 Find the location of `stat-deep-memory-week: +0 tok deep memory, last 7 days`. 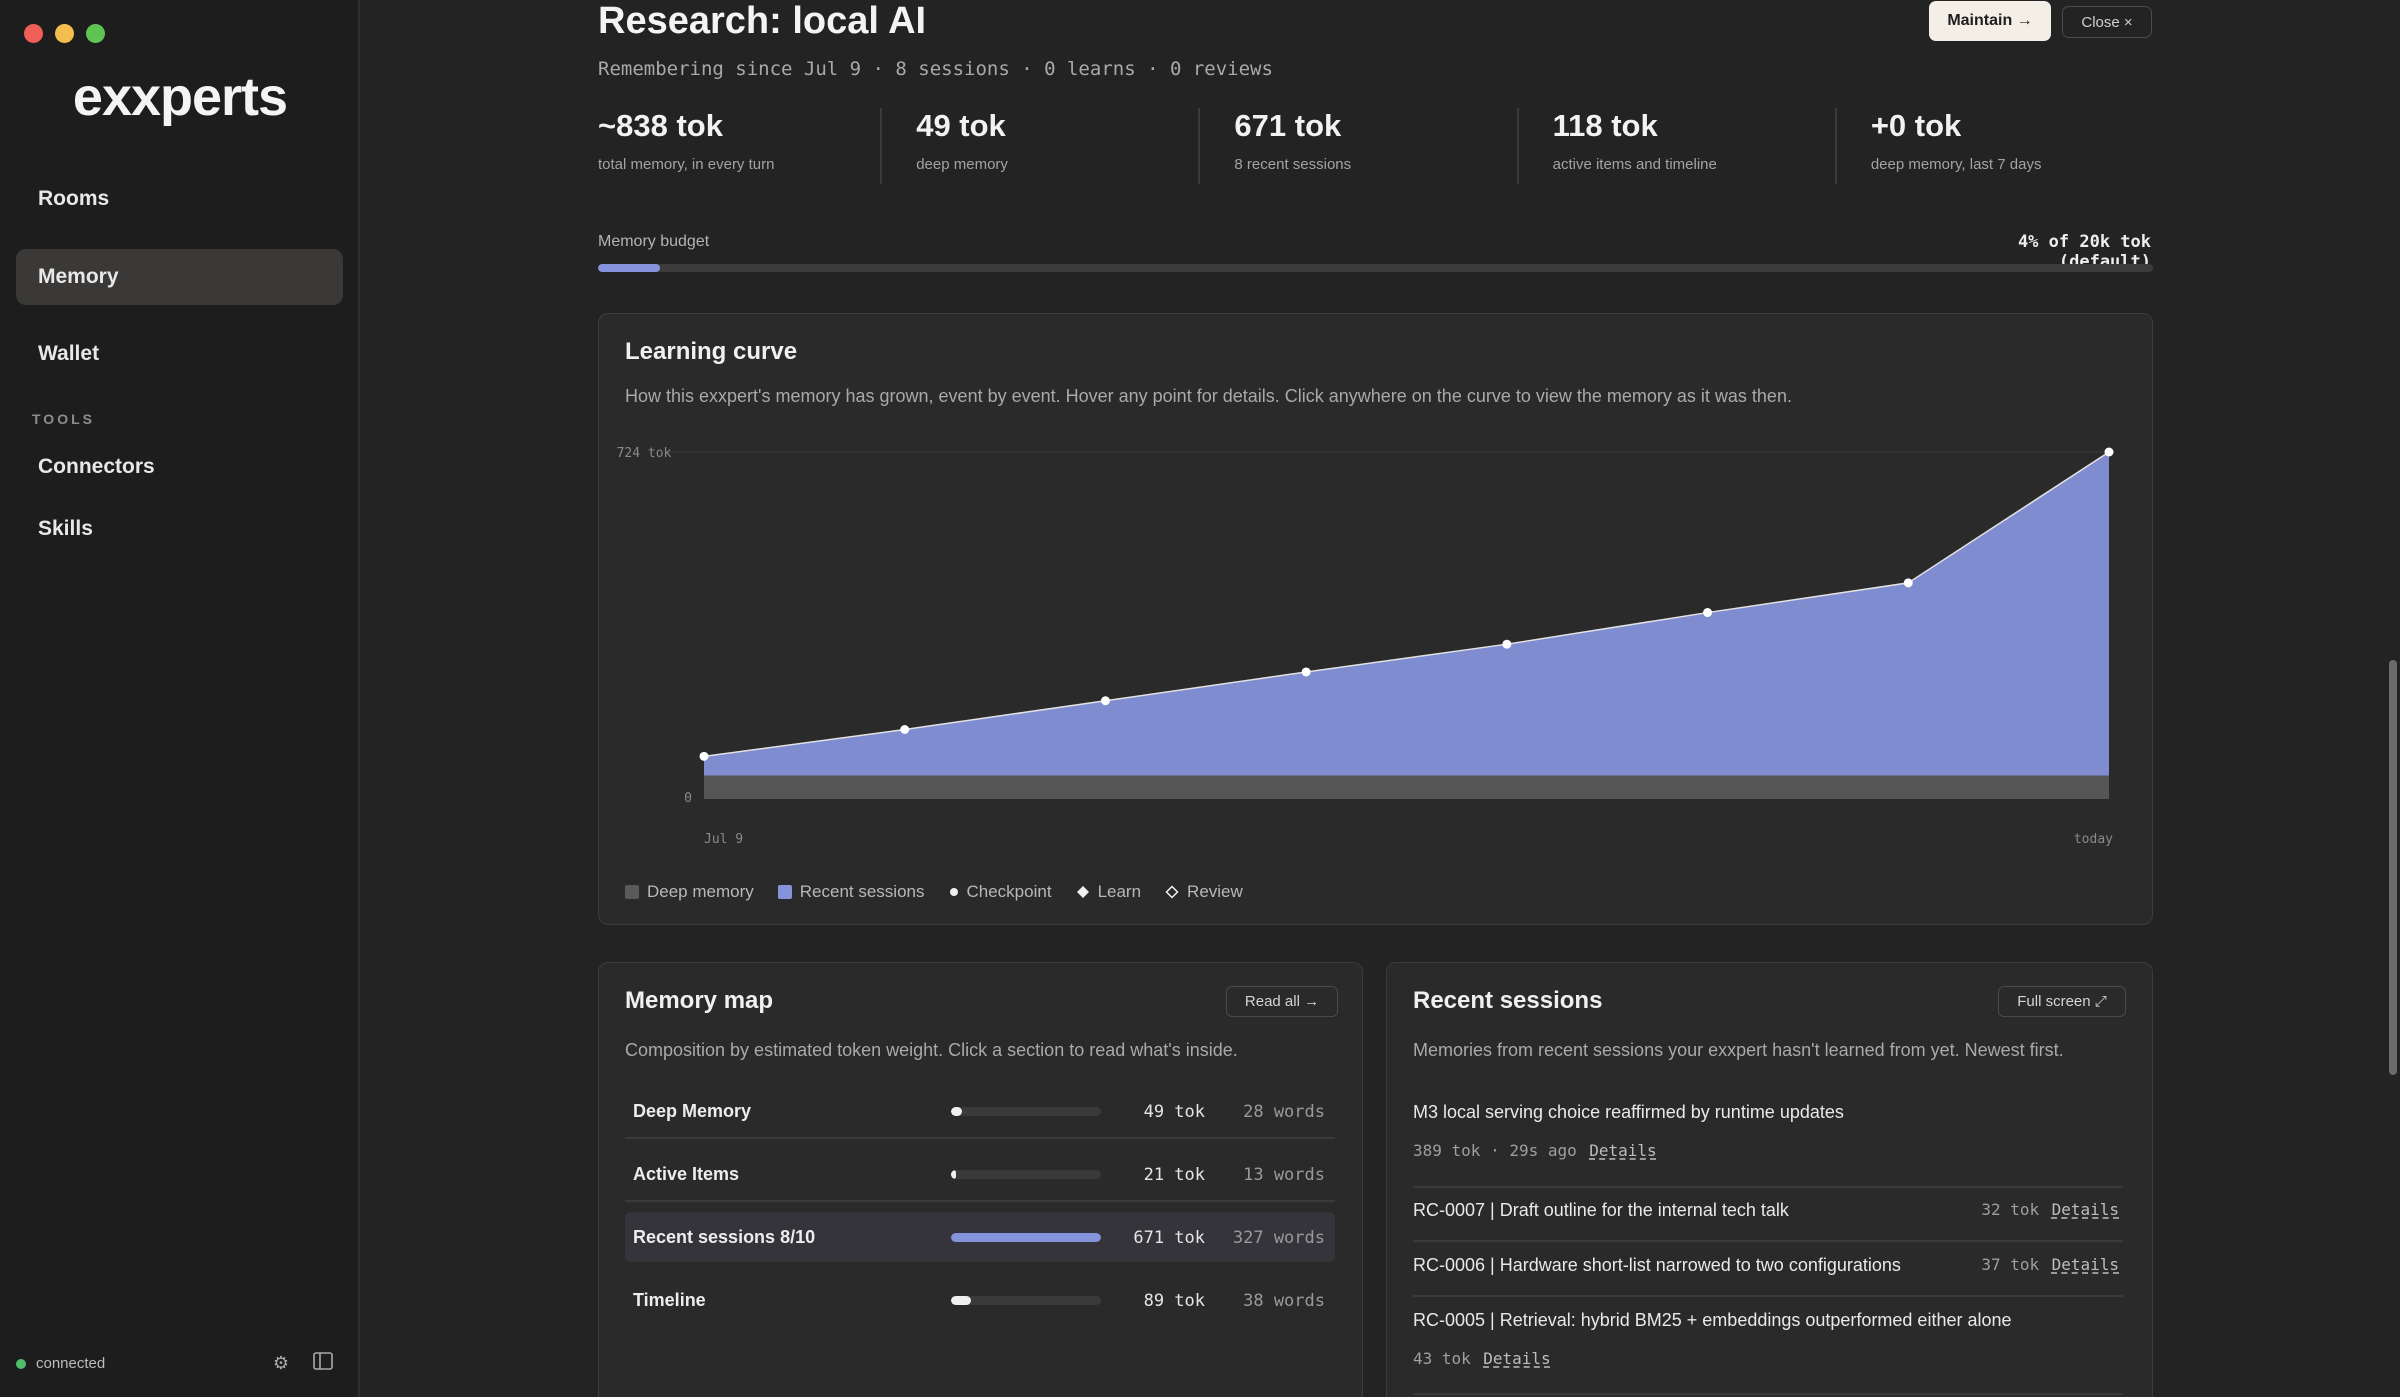

stat-deep-memory-week: +0 tok deep memory, last 7 days is located at coordinates (1993, 146).